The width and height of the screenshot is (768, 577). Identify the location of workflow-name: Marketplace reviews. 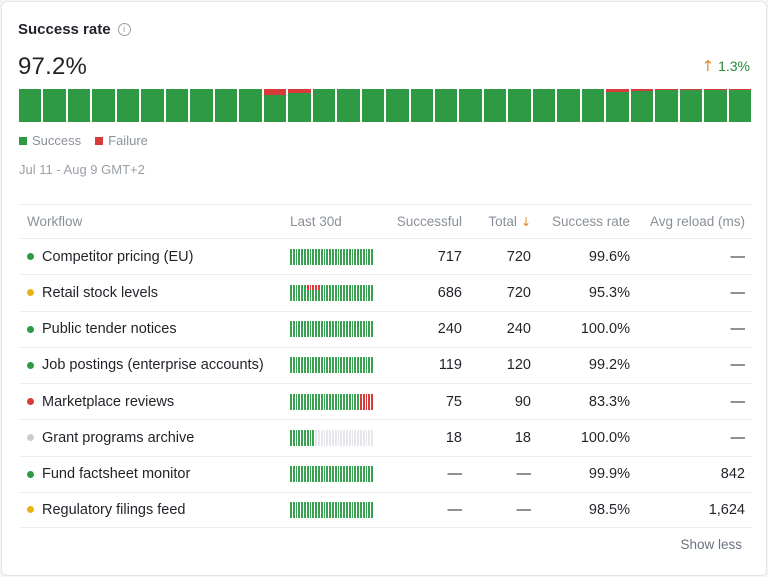
(108, 401).